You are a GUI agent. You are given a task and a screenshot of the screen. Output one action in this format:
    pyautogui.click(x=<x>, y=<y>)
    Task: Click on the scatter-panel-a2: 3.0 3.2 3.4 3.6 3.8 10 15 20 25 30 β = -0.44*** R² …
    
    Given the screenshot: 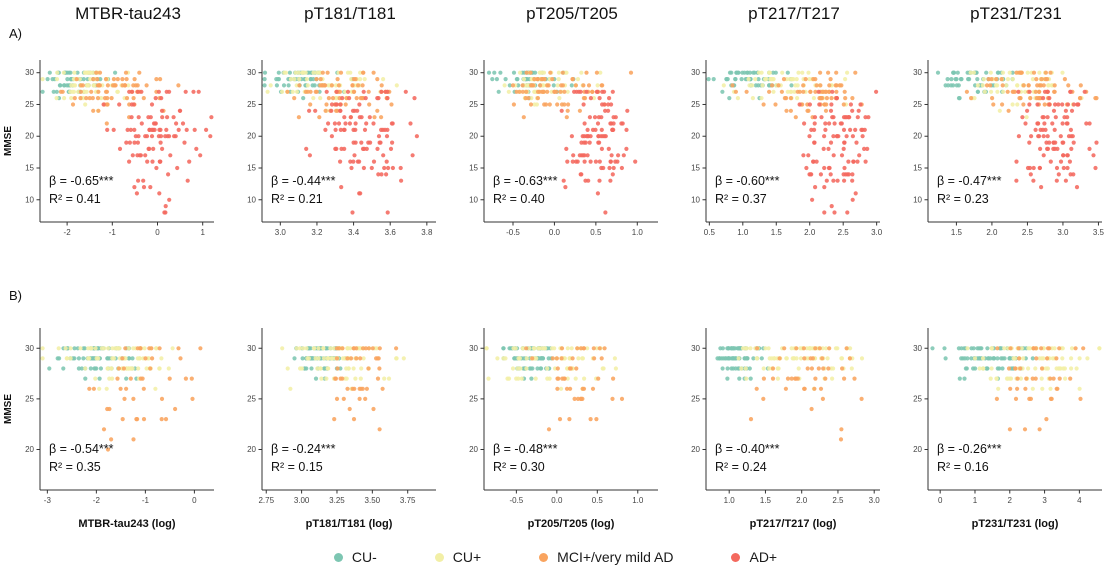 What is the action you would take?
    pyautogui.click(x=333, y=152)
    